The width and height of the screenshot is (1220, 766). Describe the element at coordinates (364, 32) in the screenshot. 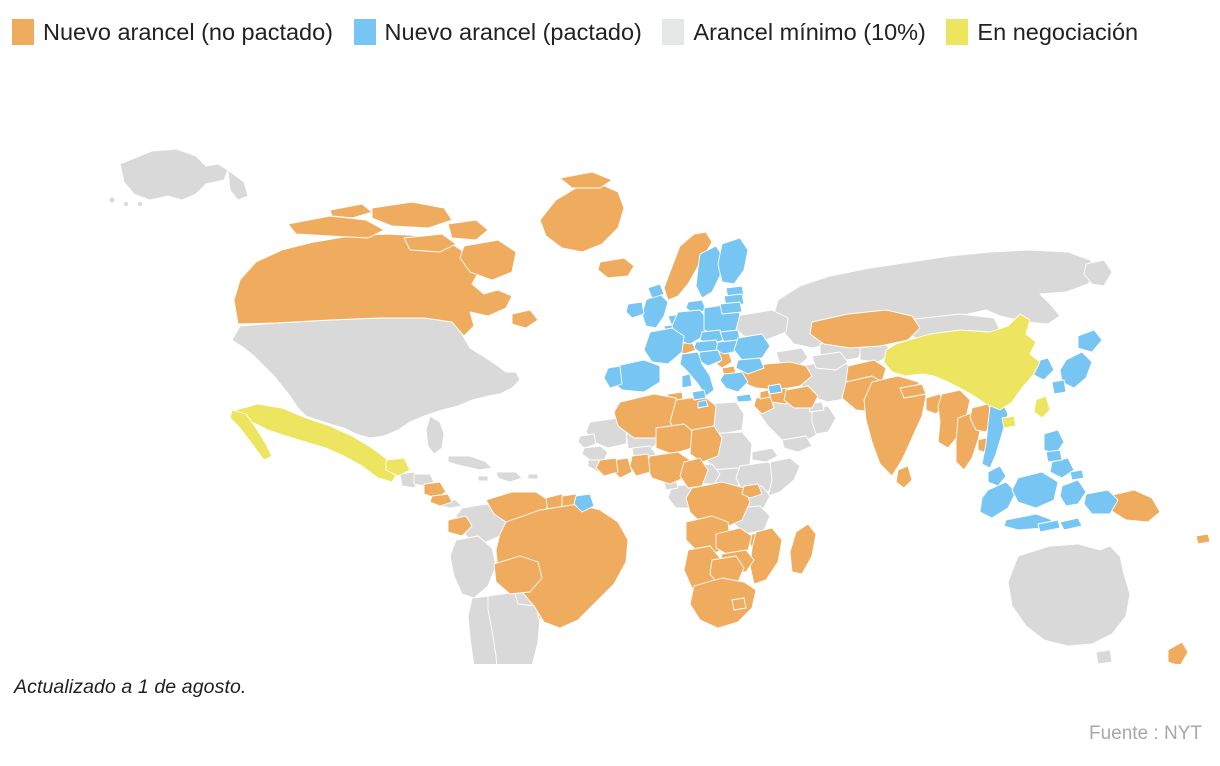

I see `legend-swatch-blue` at that location.